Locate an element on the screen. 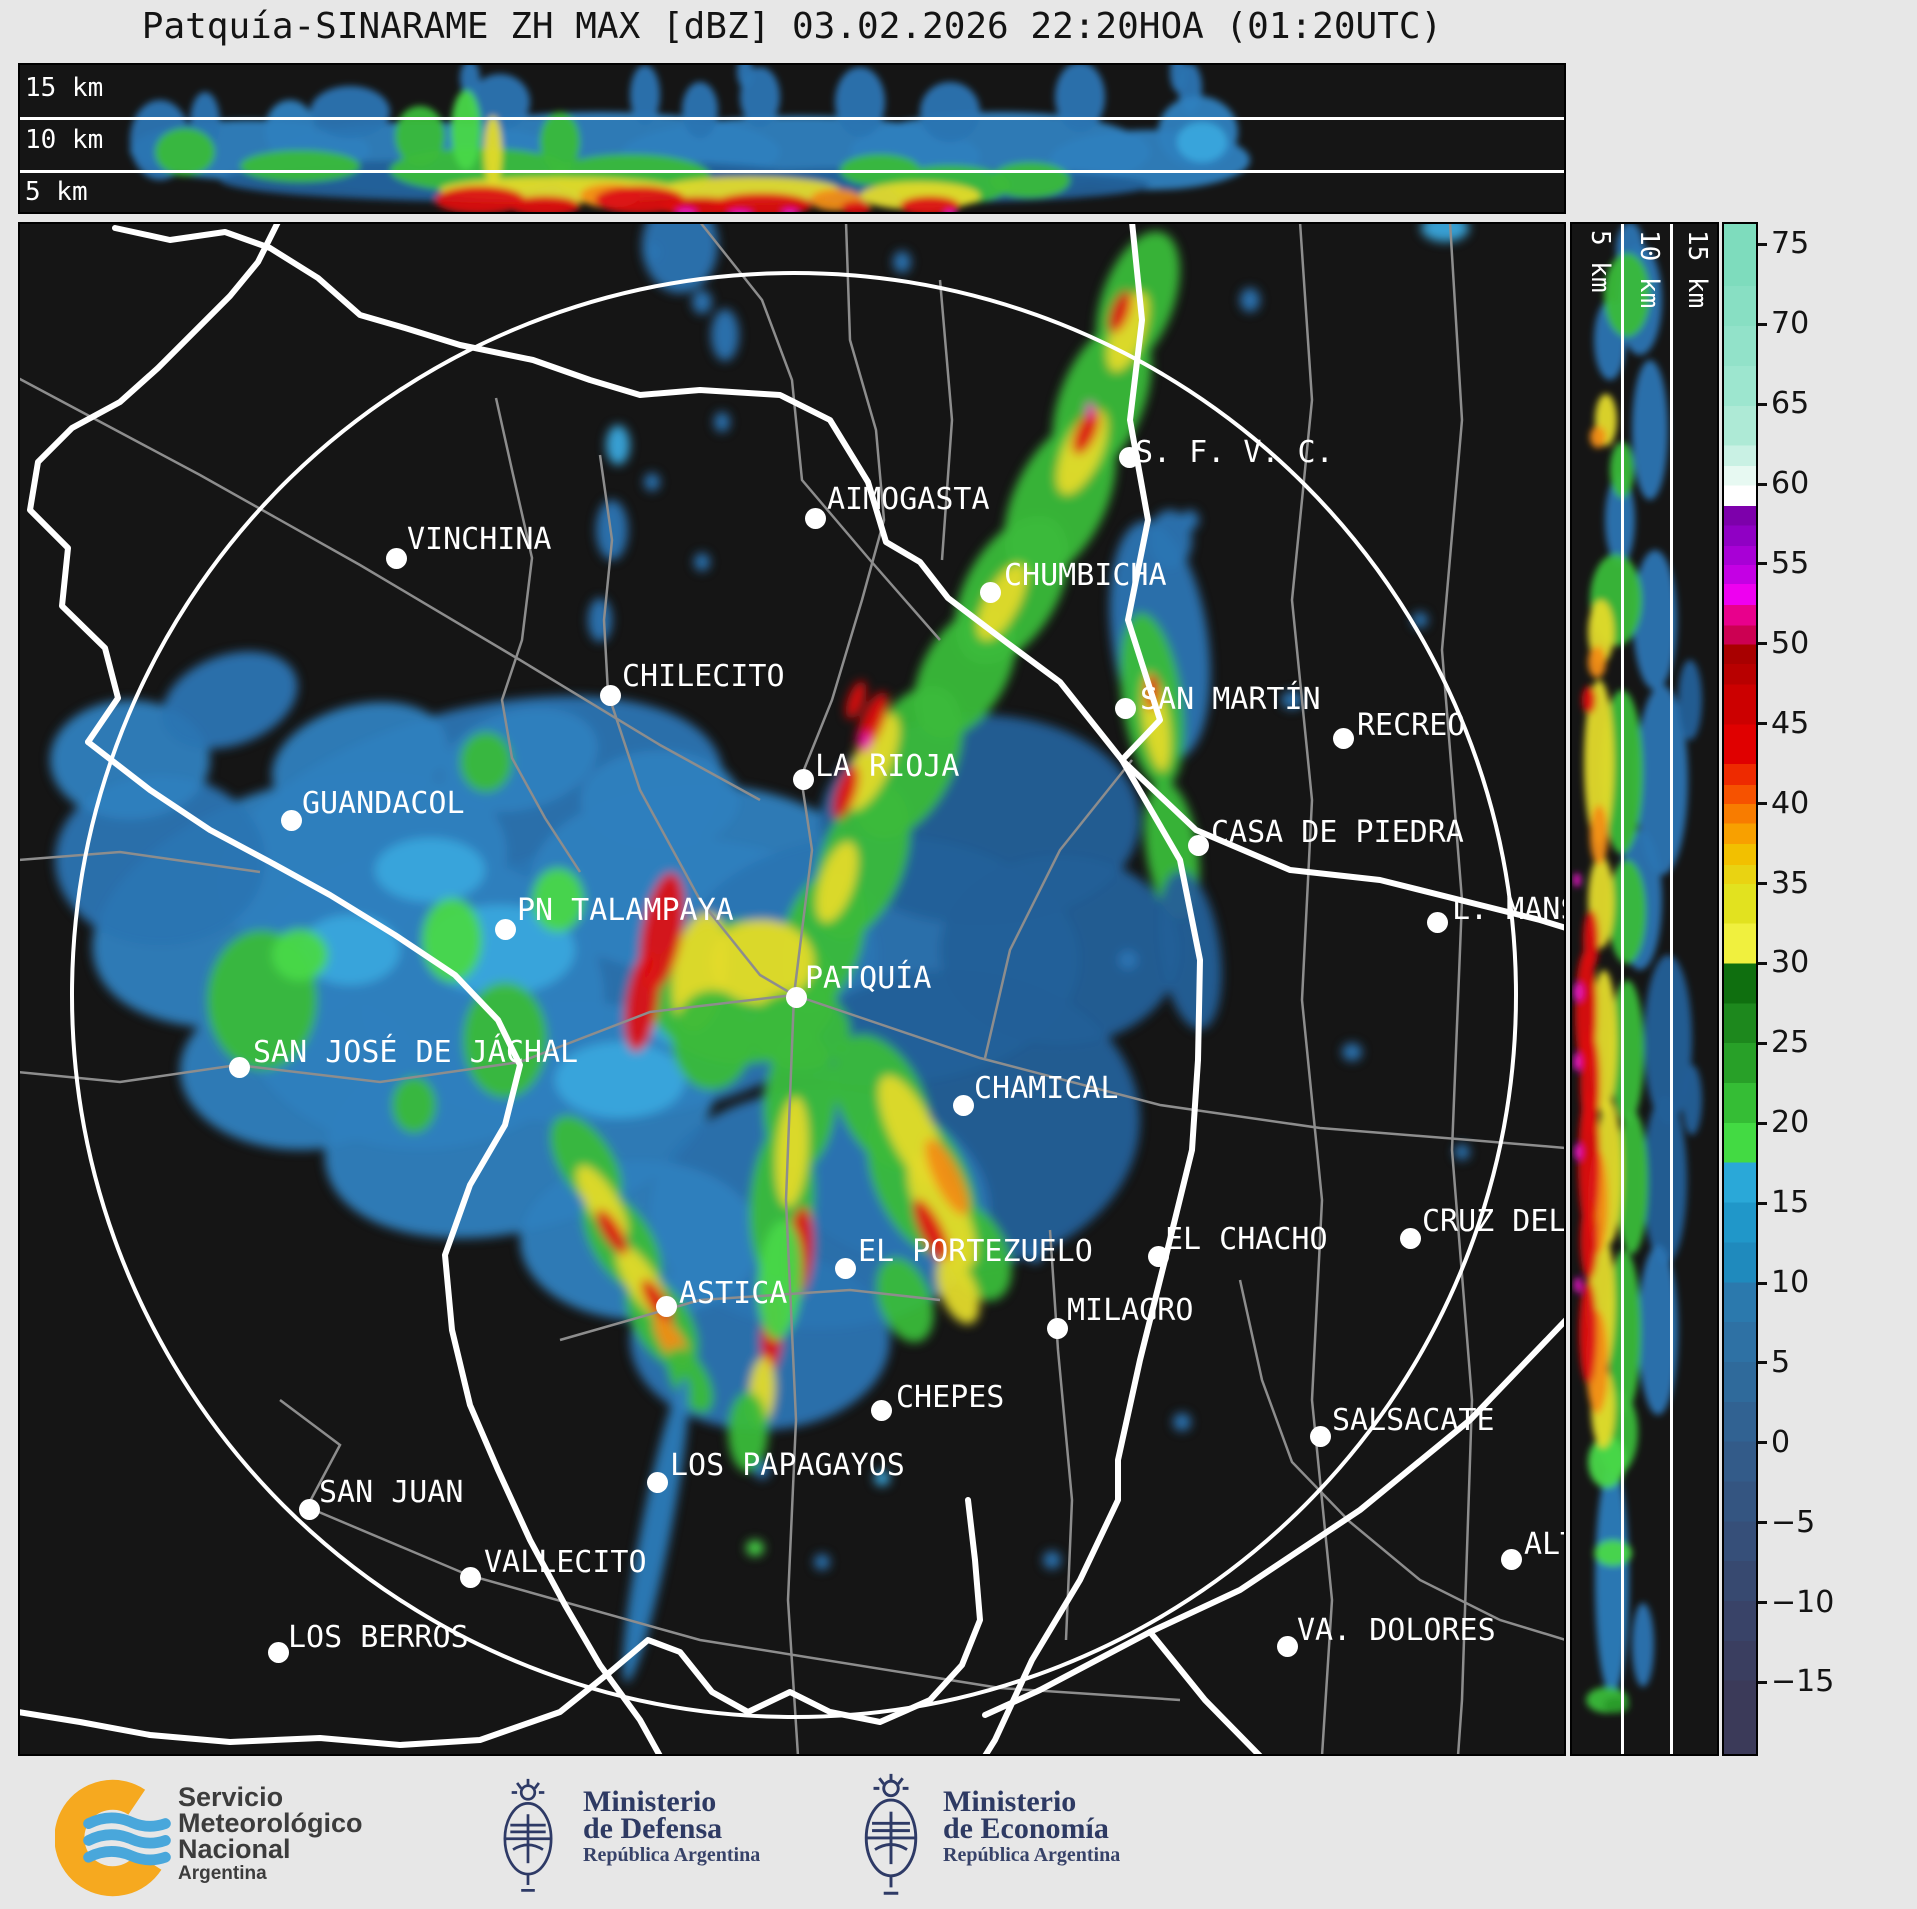 Image resolution: width=1917 pixels, height=1909 pixels. height-line-10km is located at coordinates (1671, 989).